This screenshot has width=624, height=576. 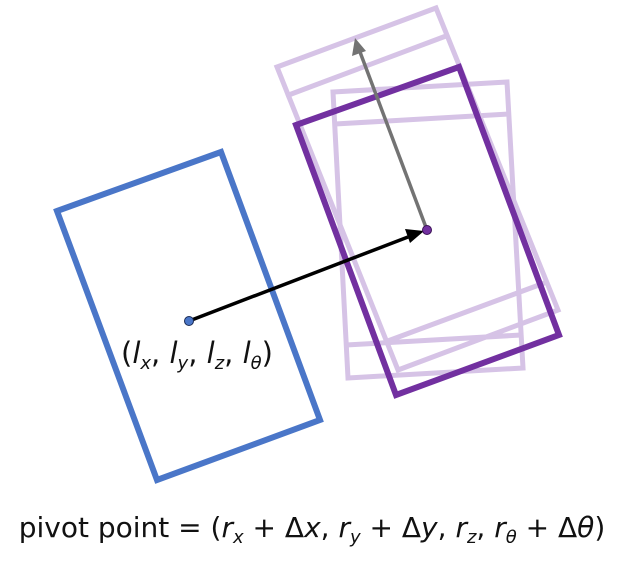 I want to click on heading-arrow-head, so click(x=359, y=47).